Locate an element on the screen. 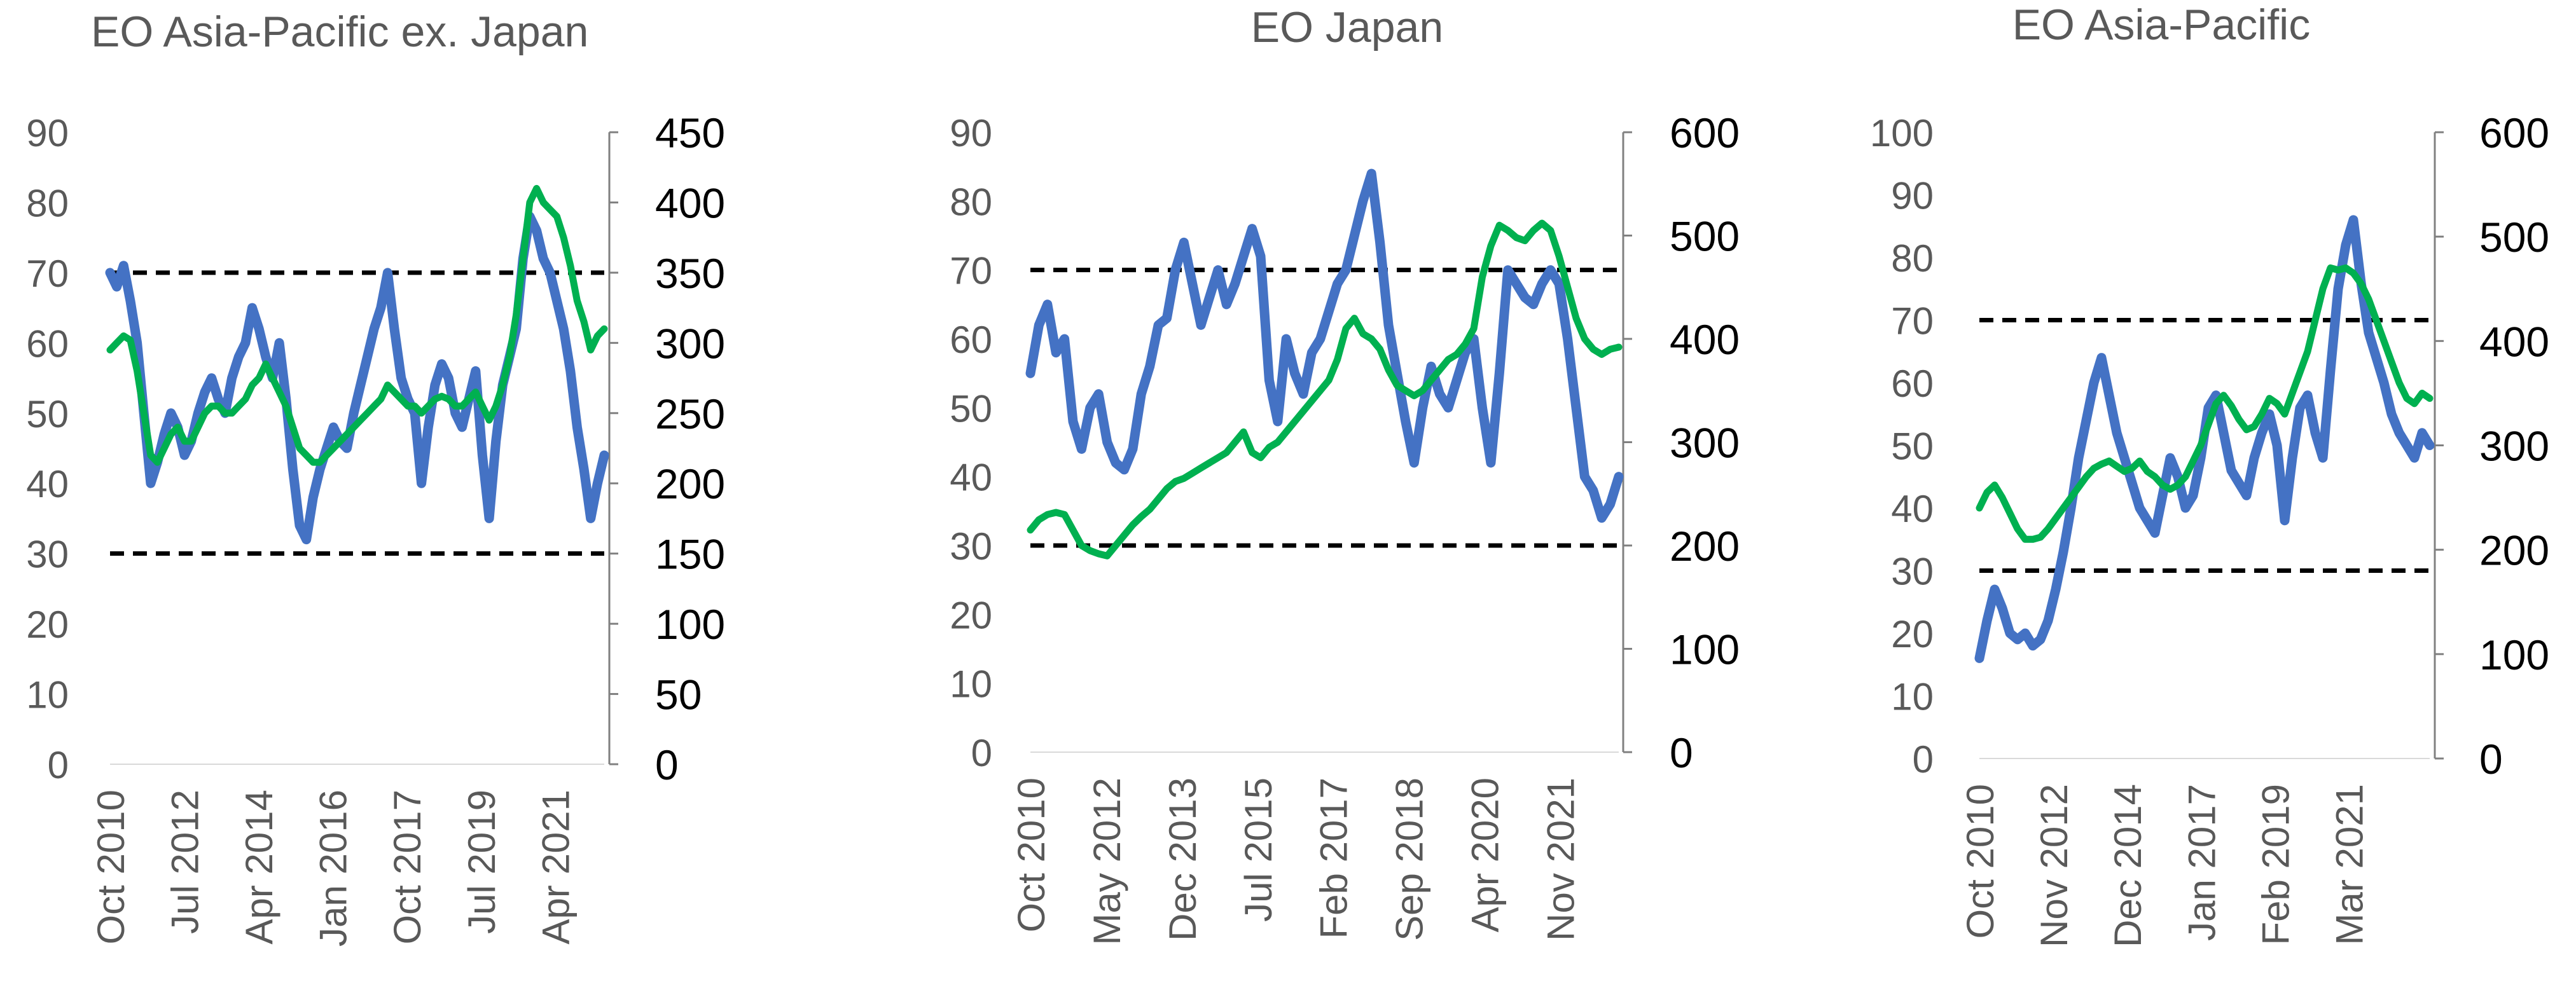  right-axis-tick-label: 150 is located at coordinates (690, 555).